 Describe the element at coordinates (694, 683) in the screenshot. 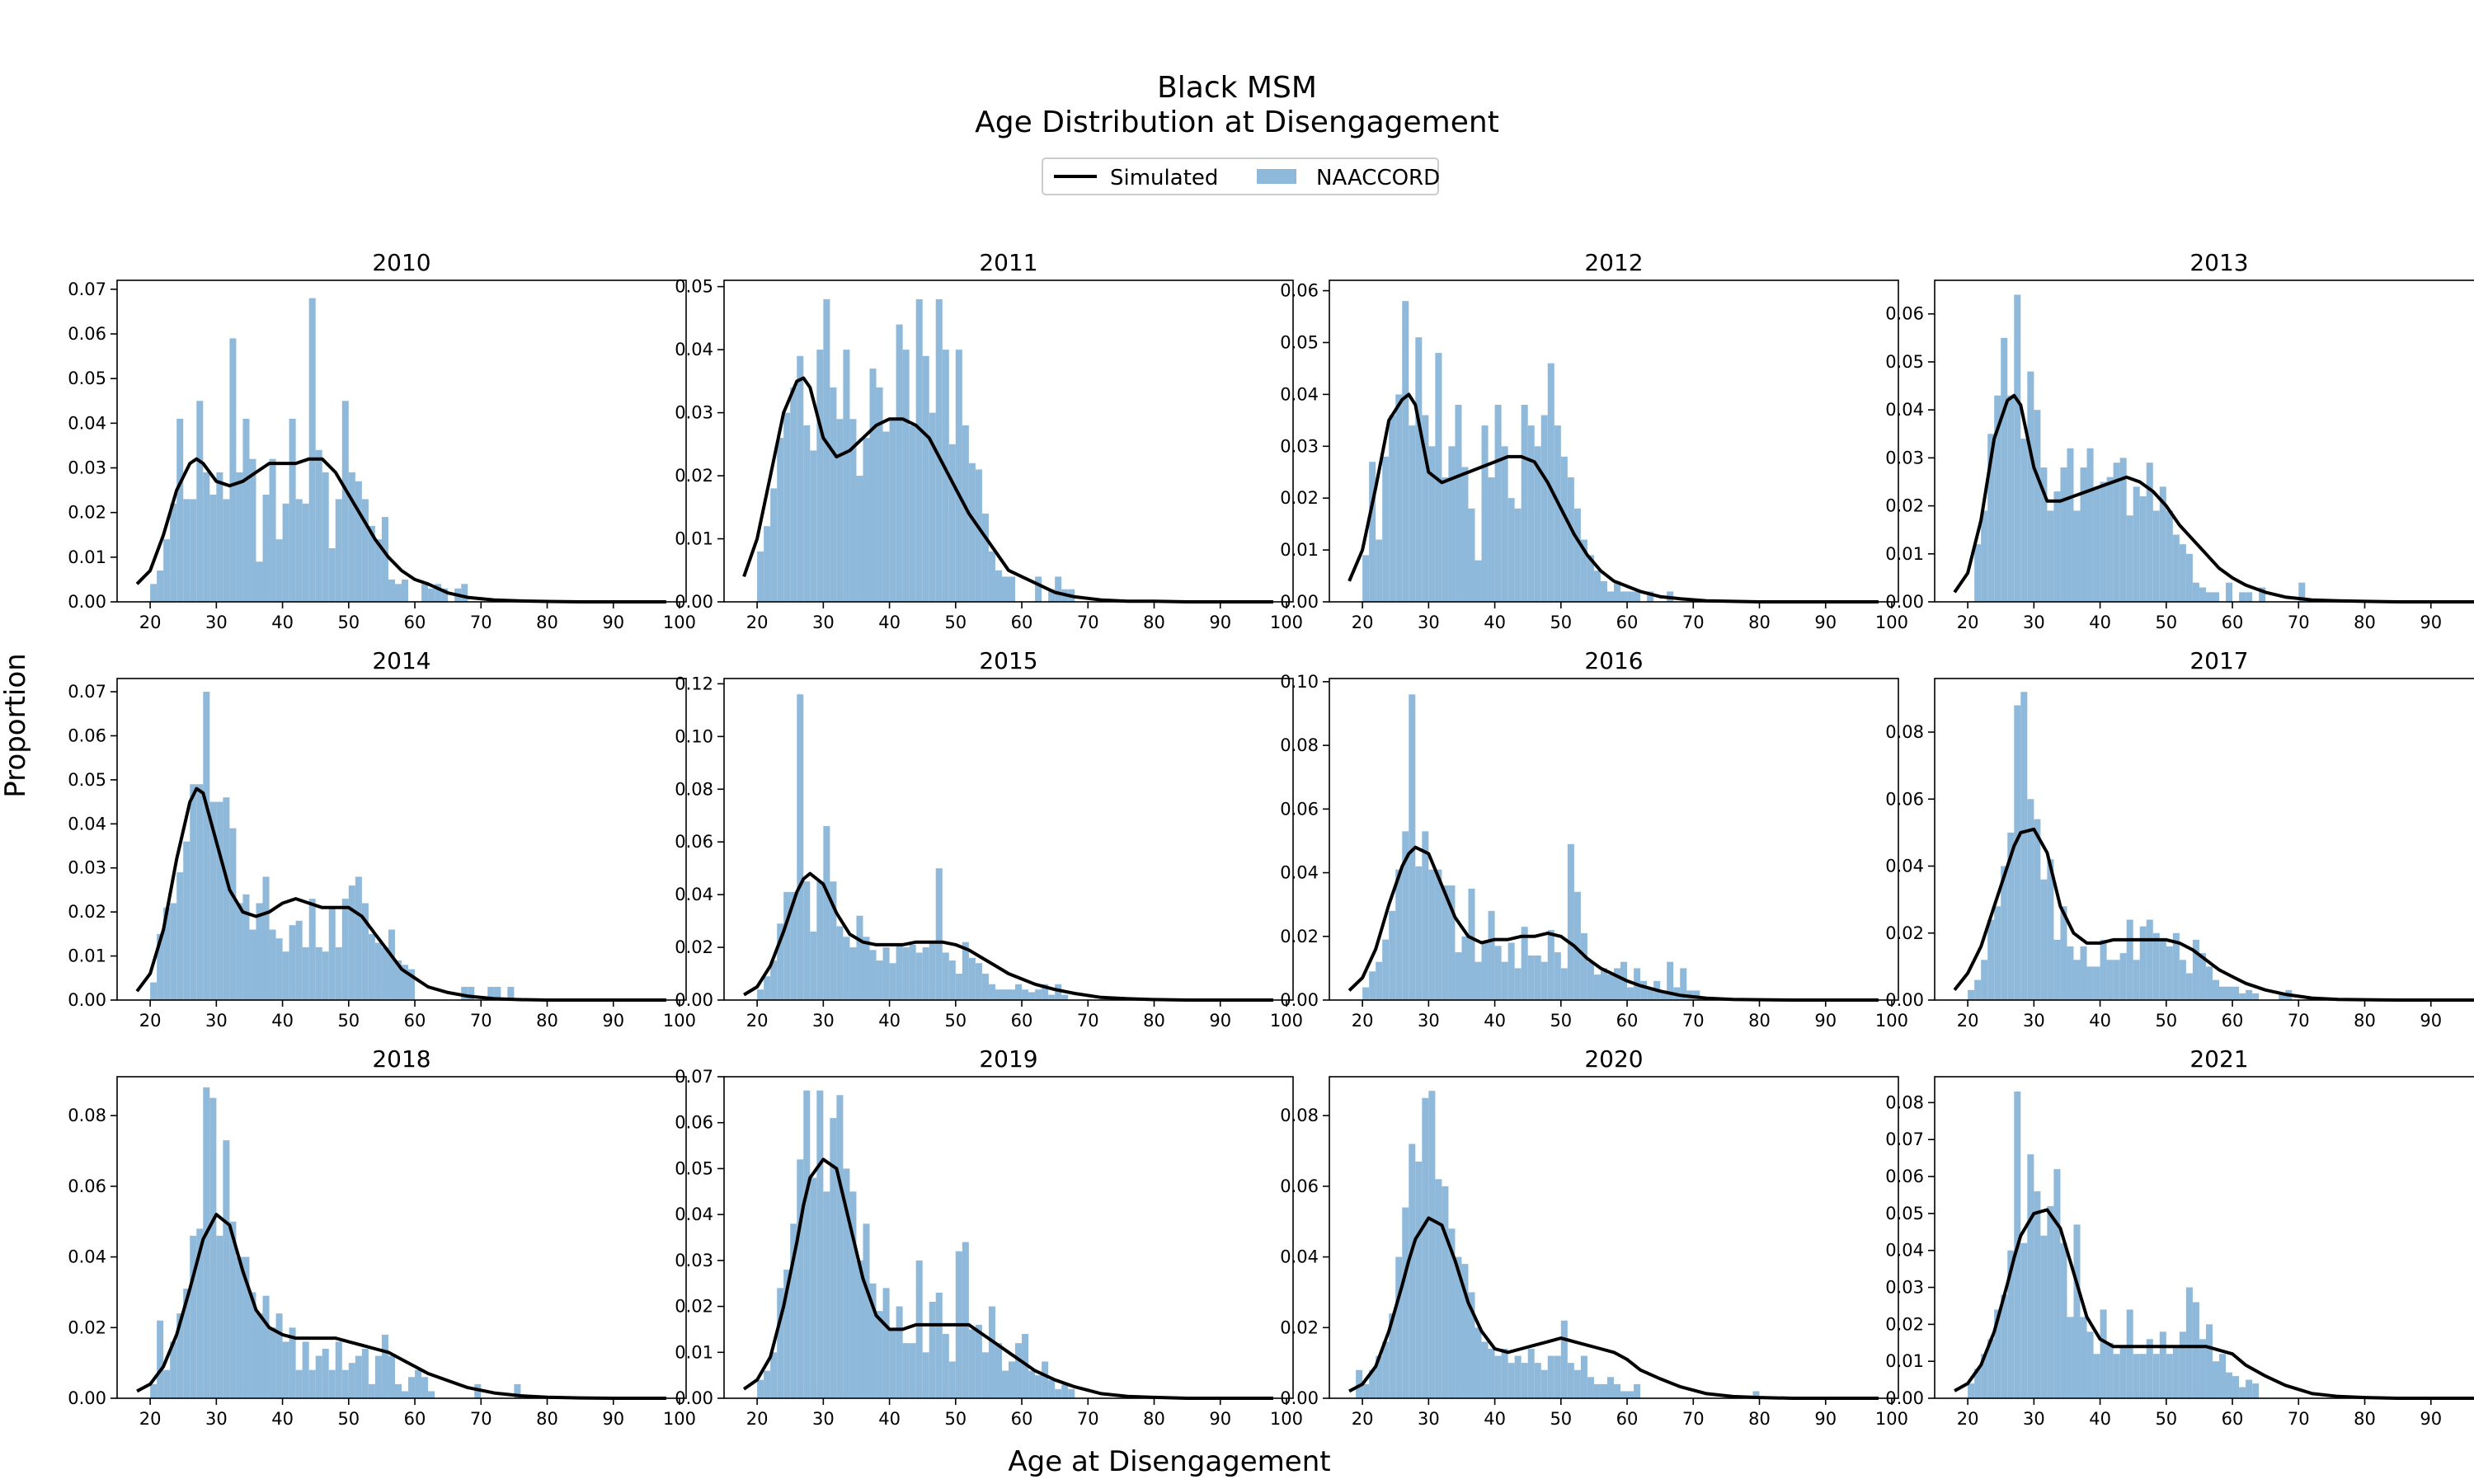

I see `y-tick-label: 0.12` at that location.